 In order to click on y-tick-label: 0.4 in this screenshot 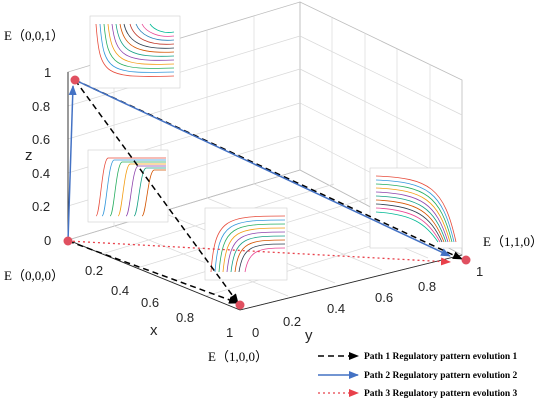, I will do `click(336, 308)`.